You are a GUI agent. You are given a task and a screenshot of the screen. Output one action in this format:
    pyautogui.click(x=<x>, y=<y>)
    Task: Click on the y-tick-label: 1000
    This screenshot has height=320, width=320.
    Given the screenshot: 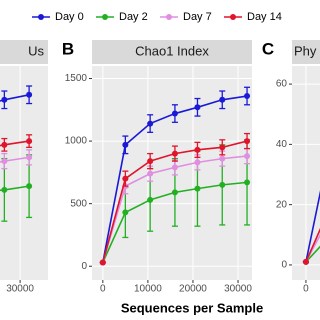 What is the action you would take?
    pyautogui.click(x=76, y=141)
    